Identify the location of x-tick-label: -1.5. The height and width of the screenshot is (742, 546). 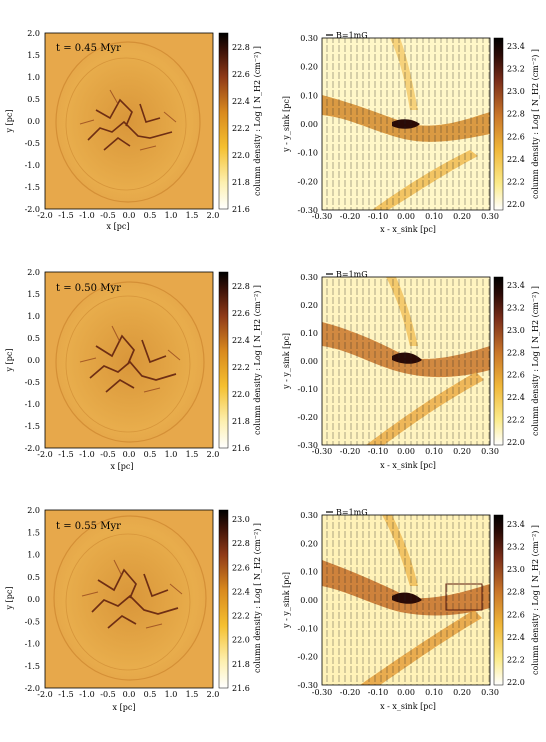
(65, 694).